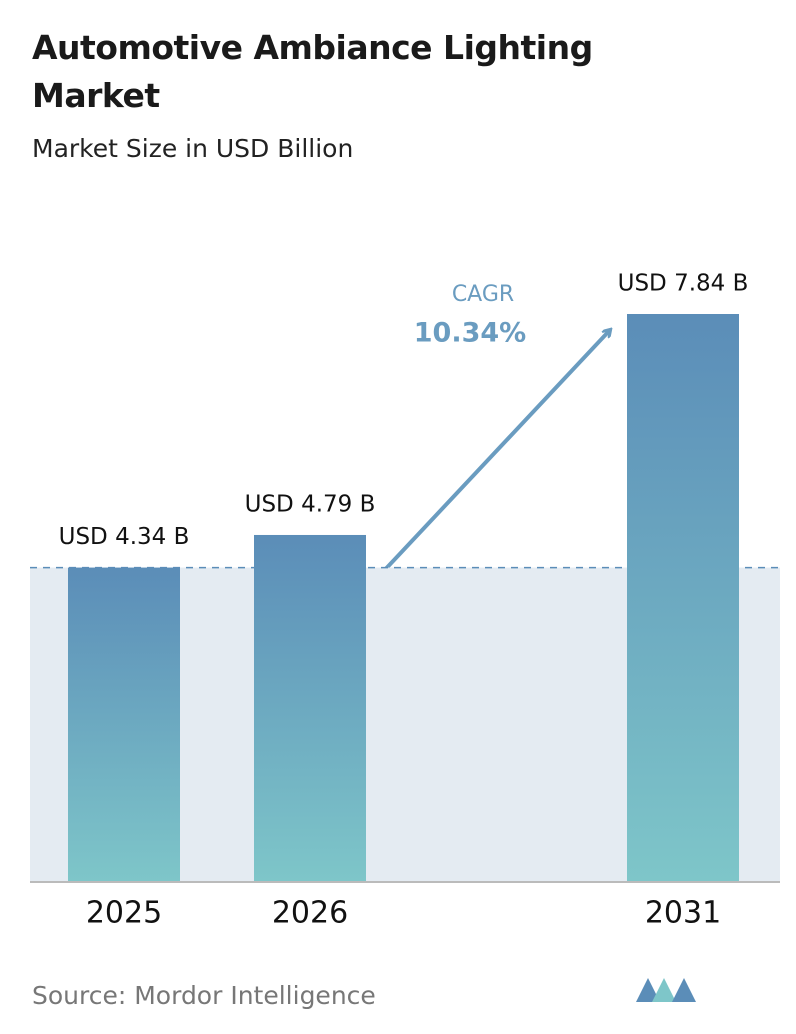 Image resolution: width=796 pixels, height=1034 pixels. Describe the element at coordinates (310, 913) in the screenshot. I see `x-tick-label: 2026` at that location.